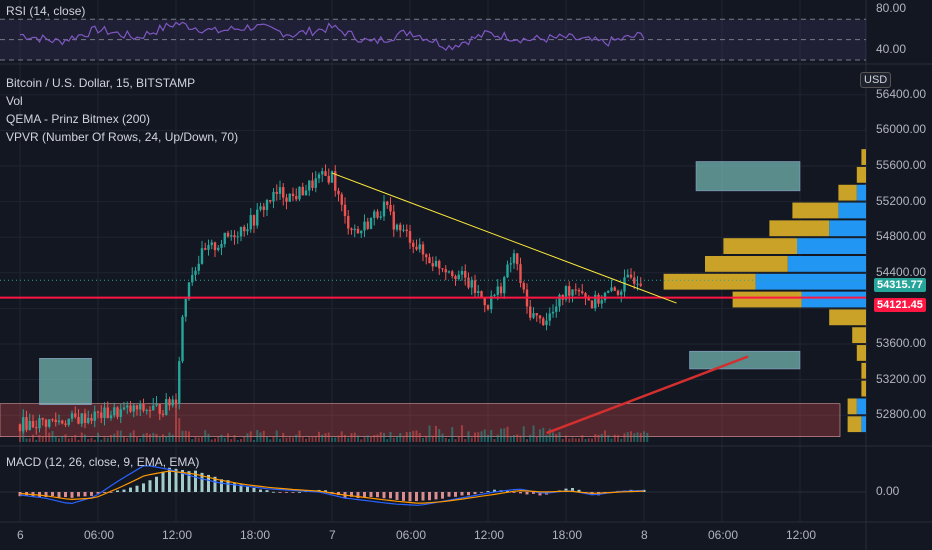 The image size is (932, 550). I want to click on macd-panel, so click(433, 485).